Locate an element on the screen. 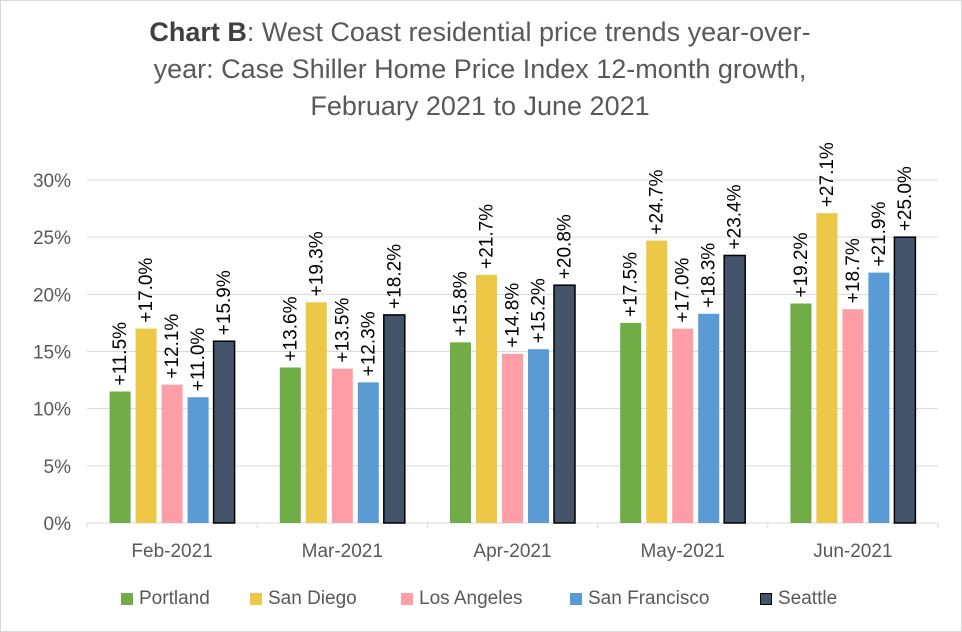  legend-item: Los Angeles is located at coordinates (462, 599).